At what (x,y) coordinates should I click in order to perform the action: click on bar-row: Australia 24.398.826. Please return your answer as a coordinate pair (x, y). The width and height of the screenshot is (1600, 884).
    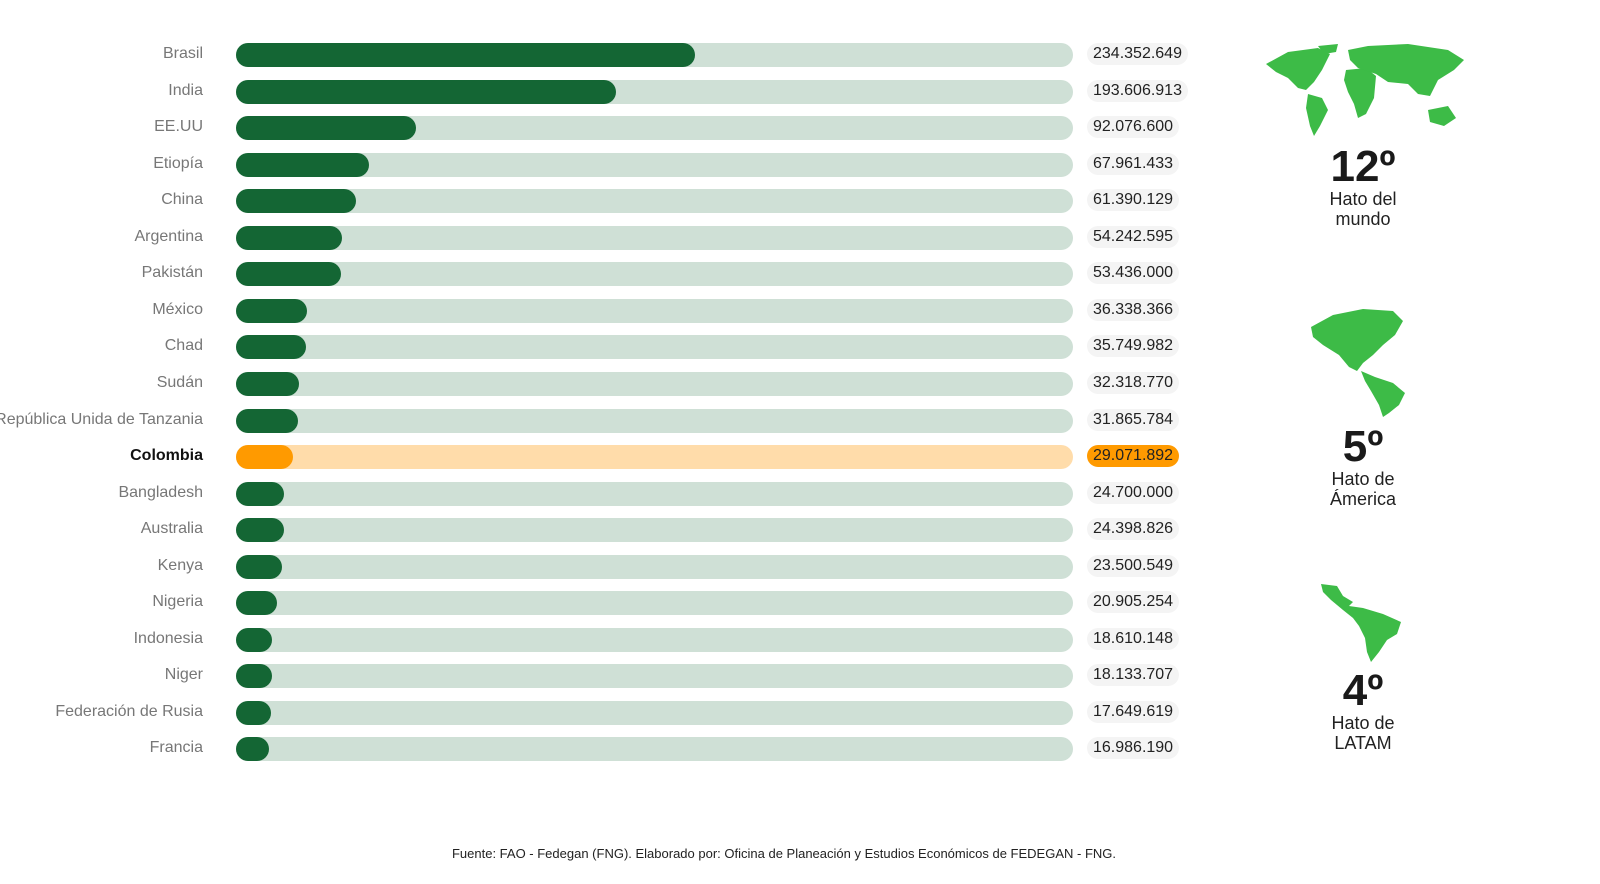
    Looking at the image, I should click on (600, 530).